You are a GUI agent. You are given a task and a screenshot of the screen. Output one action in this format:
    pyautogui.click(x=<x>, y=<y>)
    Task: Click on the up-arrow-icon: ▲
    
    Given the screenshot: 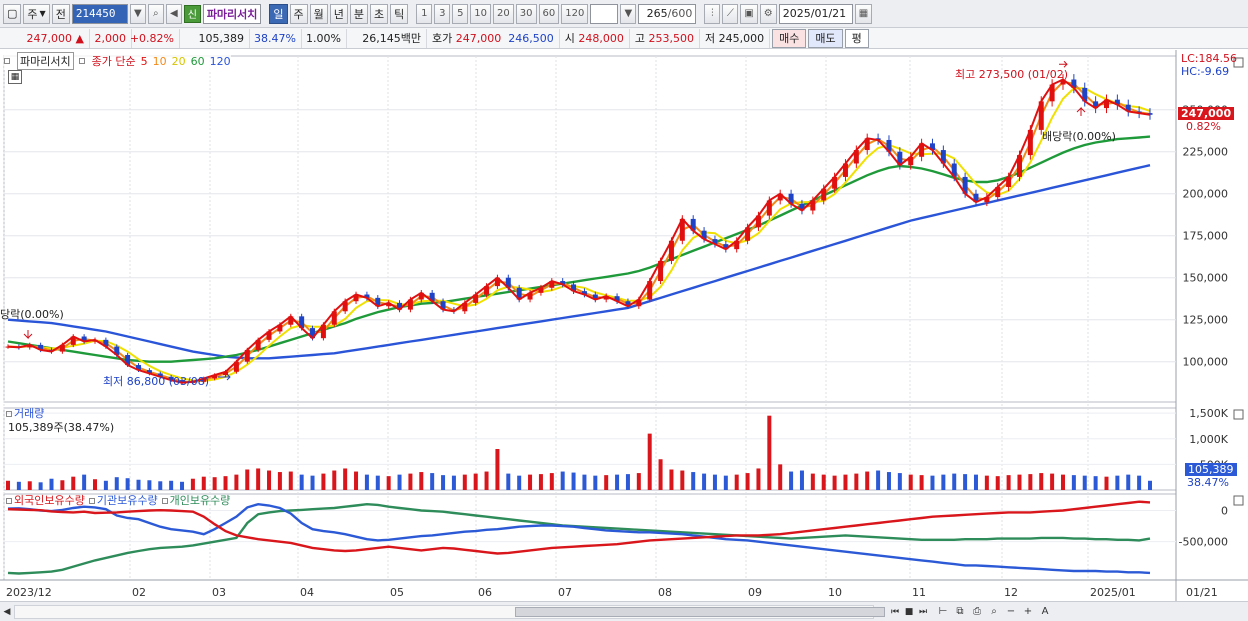 What is the action you would take?
    pyautogui.click(x=79, y=38)
    